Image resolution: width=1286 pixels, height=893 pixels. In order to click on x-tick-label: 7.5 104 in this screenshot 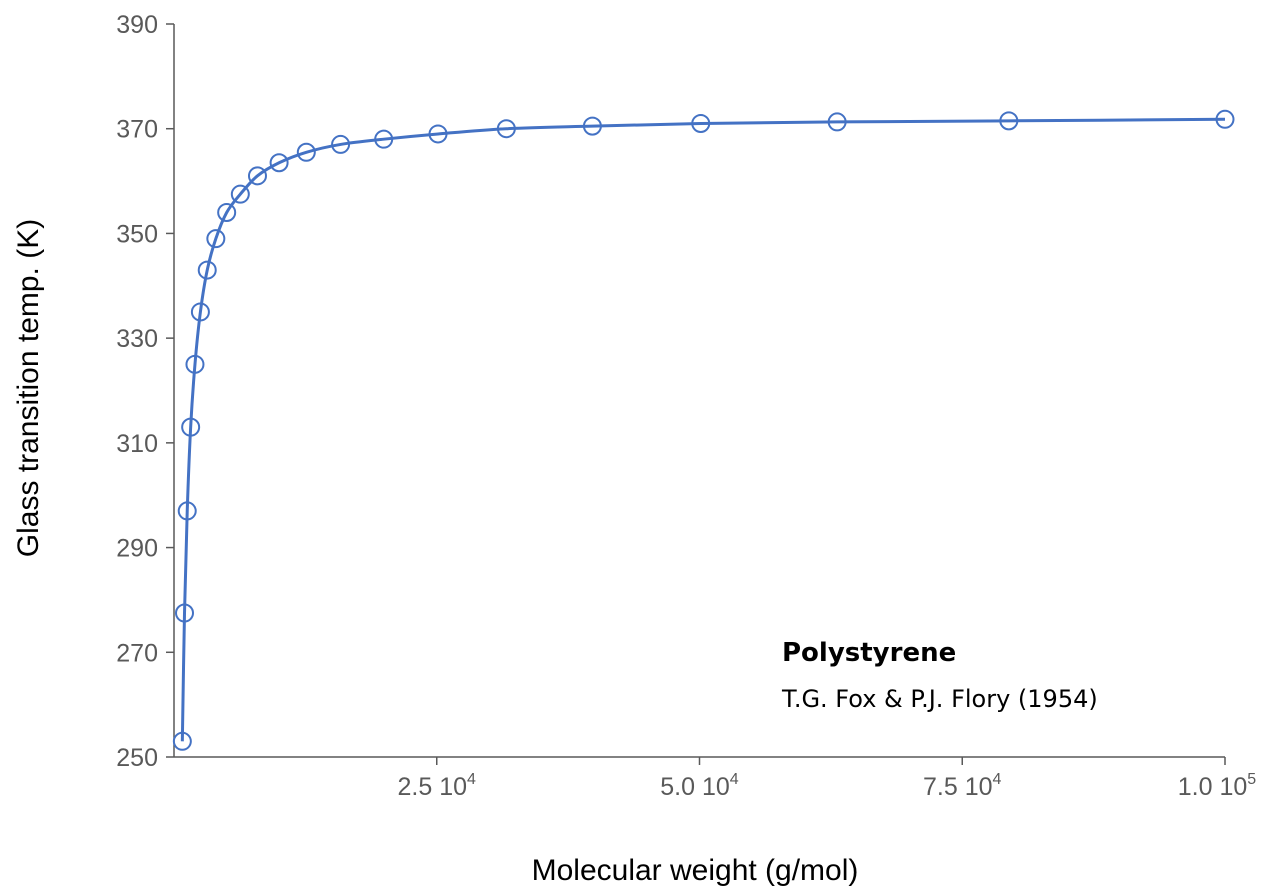, I will do `click(962, 786)`.